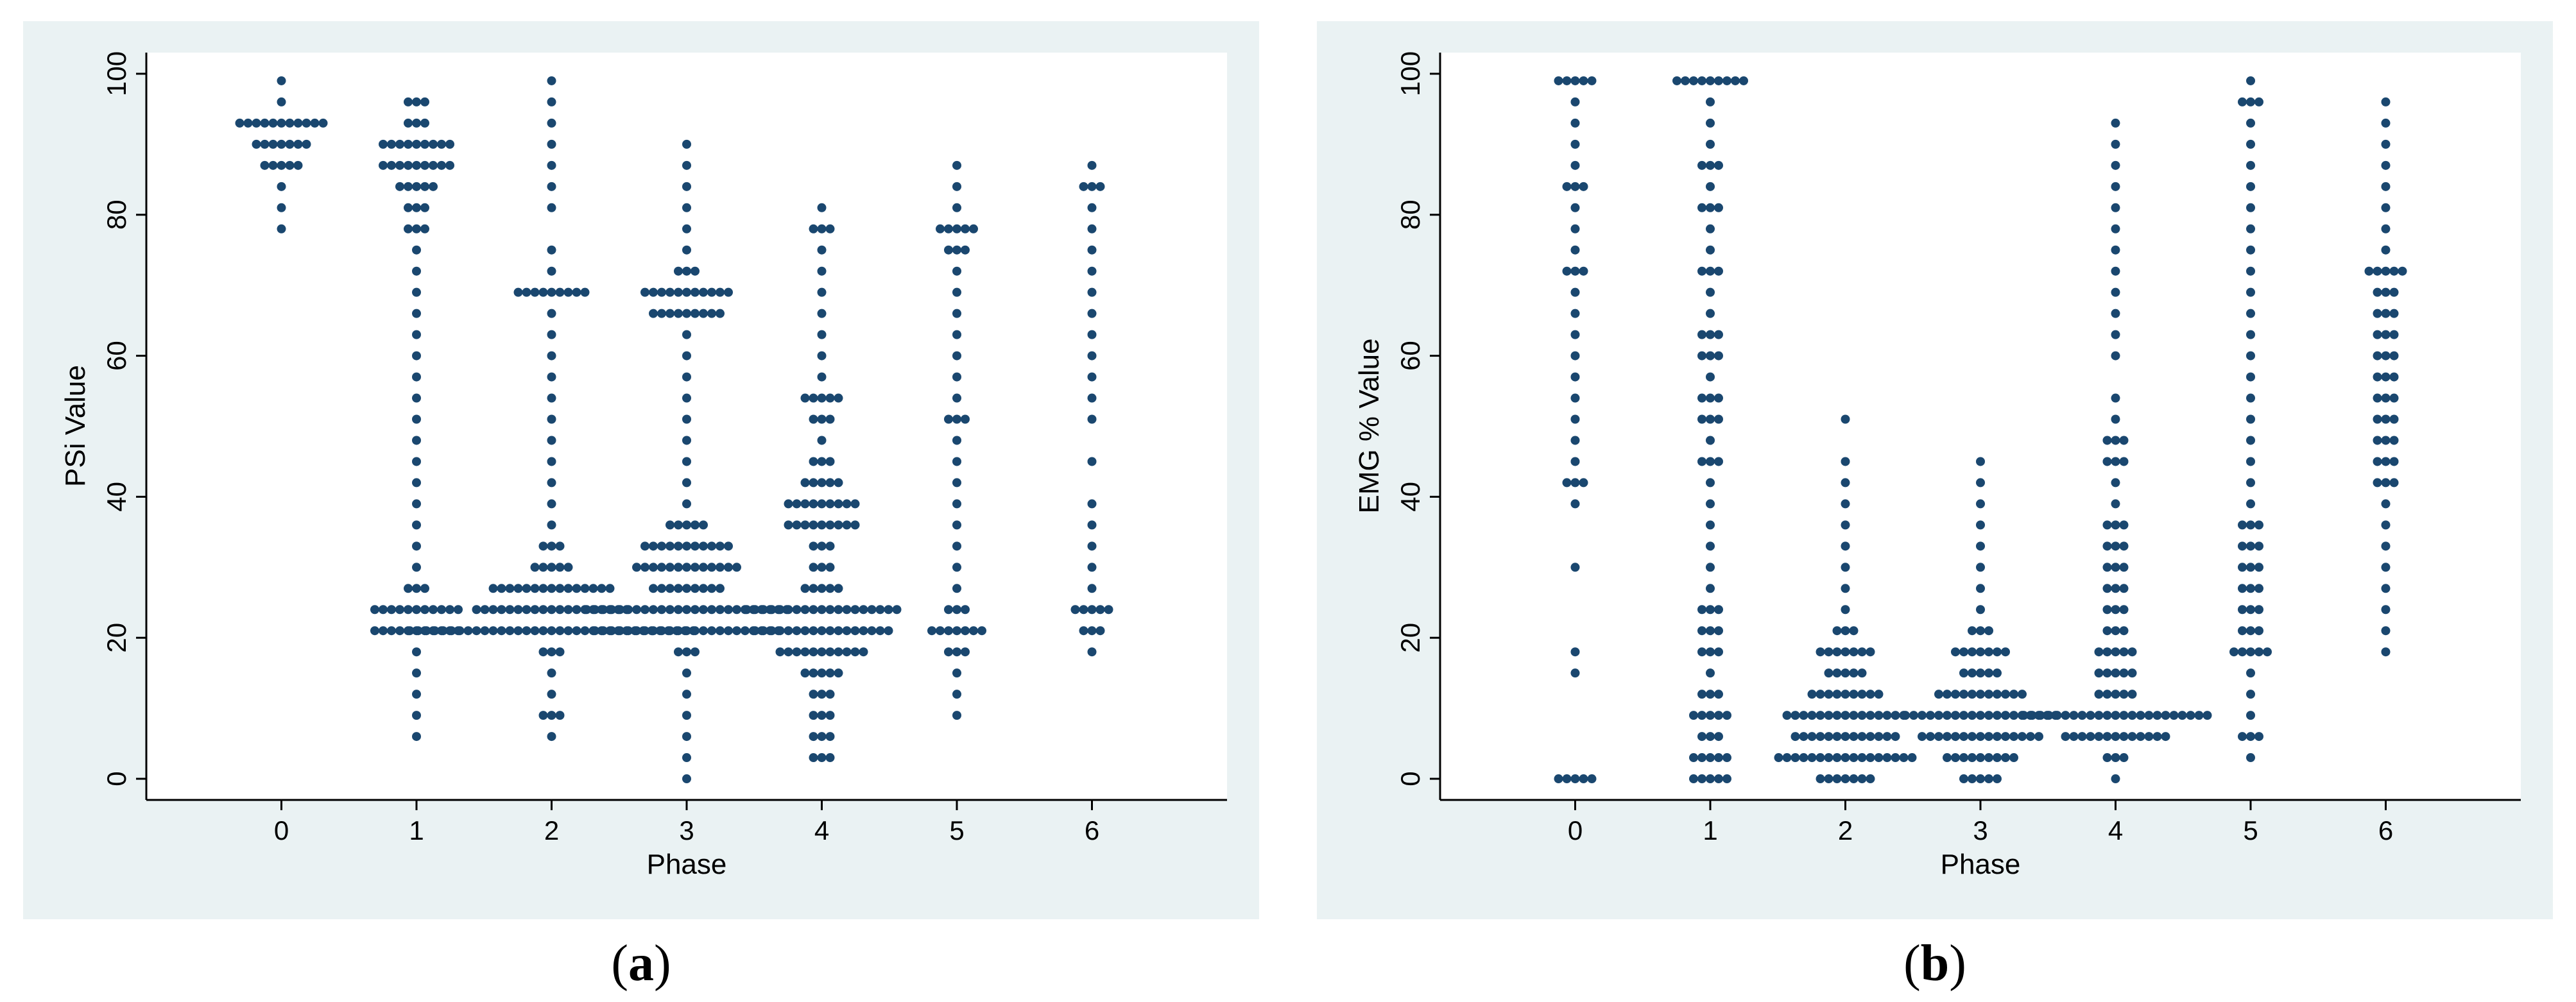 This screenshot has height=1002, width=2576. What do you see at coordinates (116, 638) in the screenshot?
I see `panel-a-y-tick-label: 20` at bounding box center [116, 638].